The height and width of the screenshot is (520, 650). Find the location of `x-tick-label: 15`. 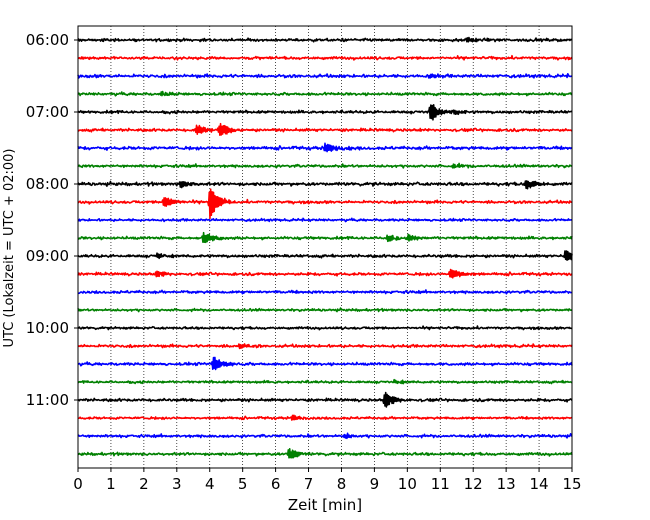

x-tick-label: 15 is located at coordinates (571, 484).